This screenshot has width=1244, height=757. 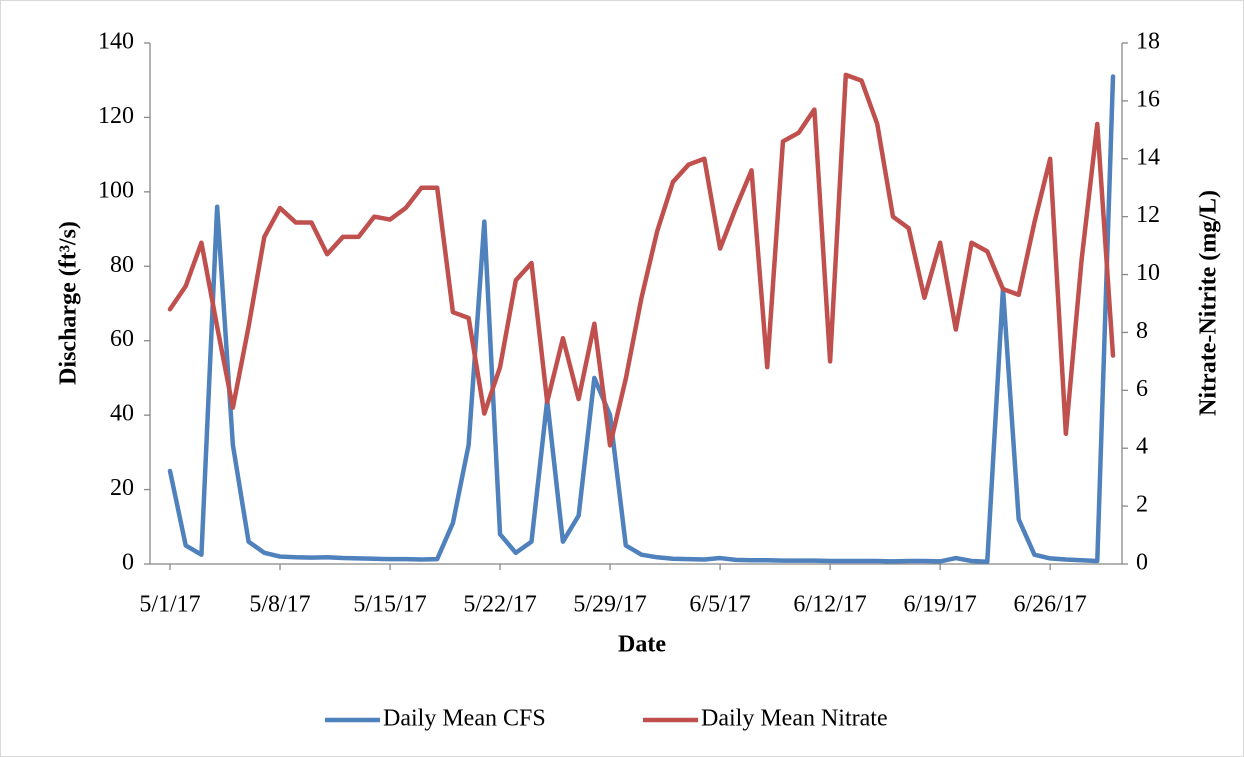 What do you see at coordinates (1142, 389) in the screenshot?
I see `y2-tick-label: 6` at bounding box center [1142, 389].